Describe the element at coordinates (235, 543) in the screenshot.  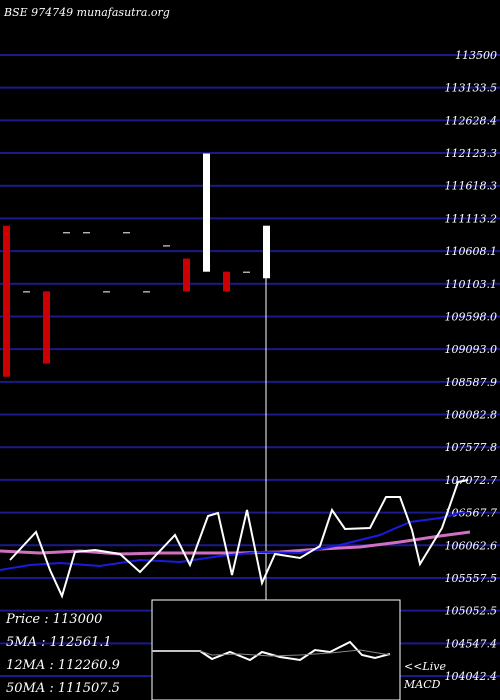
I see `ma-long-line` at that location.